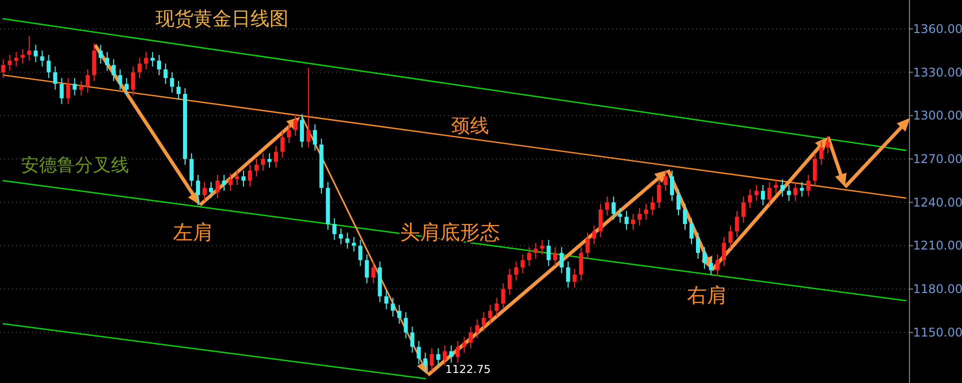 The image size is (962, 383). I want to click on y-tick-label: 1360.00, so click(937, 29).